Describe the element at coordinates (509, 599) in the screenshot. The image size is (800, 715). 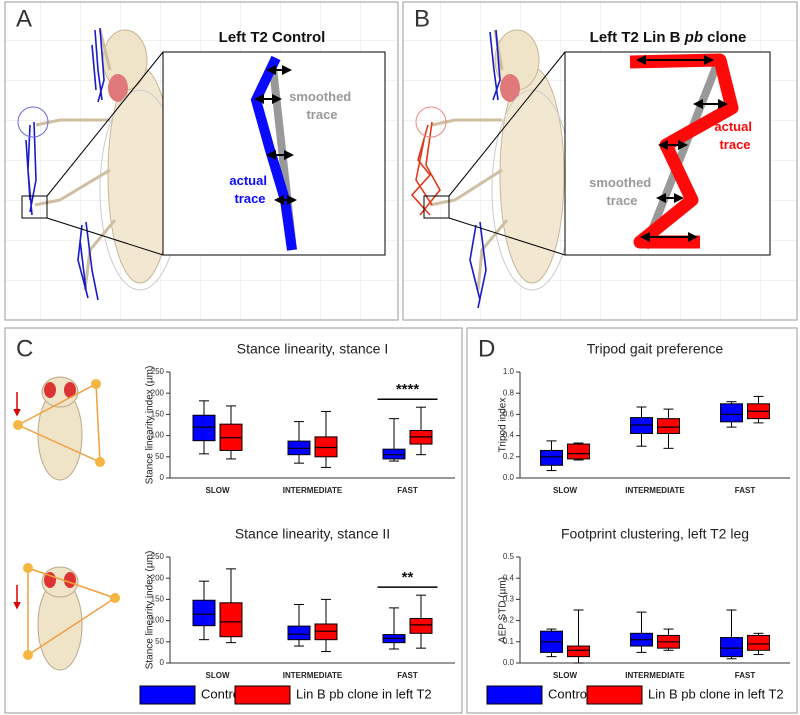
I see `y-tick-label: 0.3` at that location.